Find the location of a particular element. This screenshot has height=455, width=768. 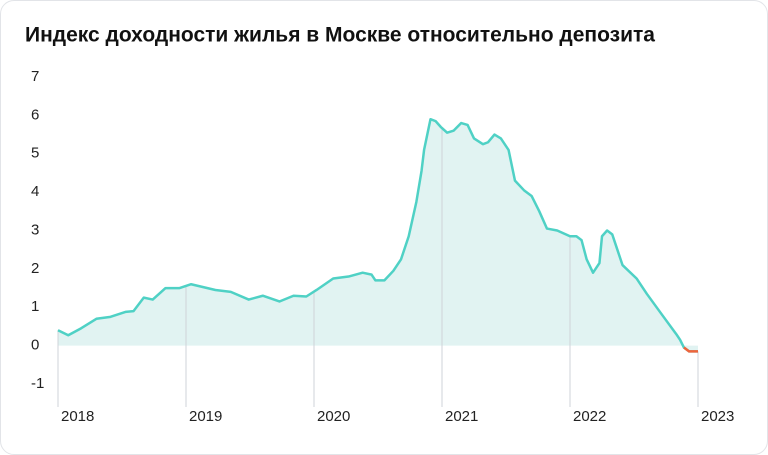

y-tick-label: 1 is located at coordinates (35, 306).